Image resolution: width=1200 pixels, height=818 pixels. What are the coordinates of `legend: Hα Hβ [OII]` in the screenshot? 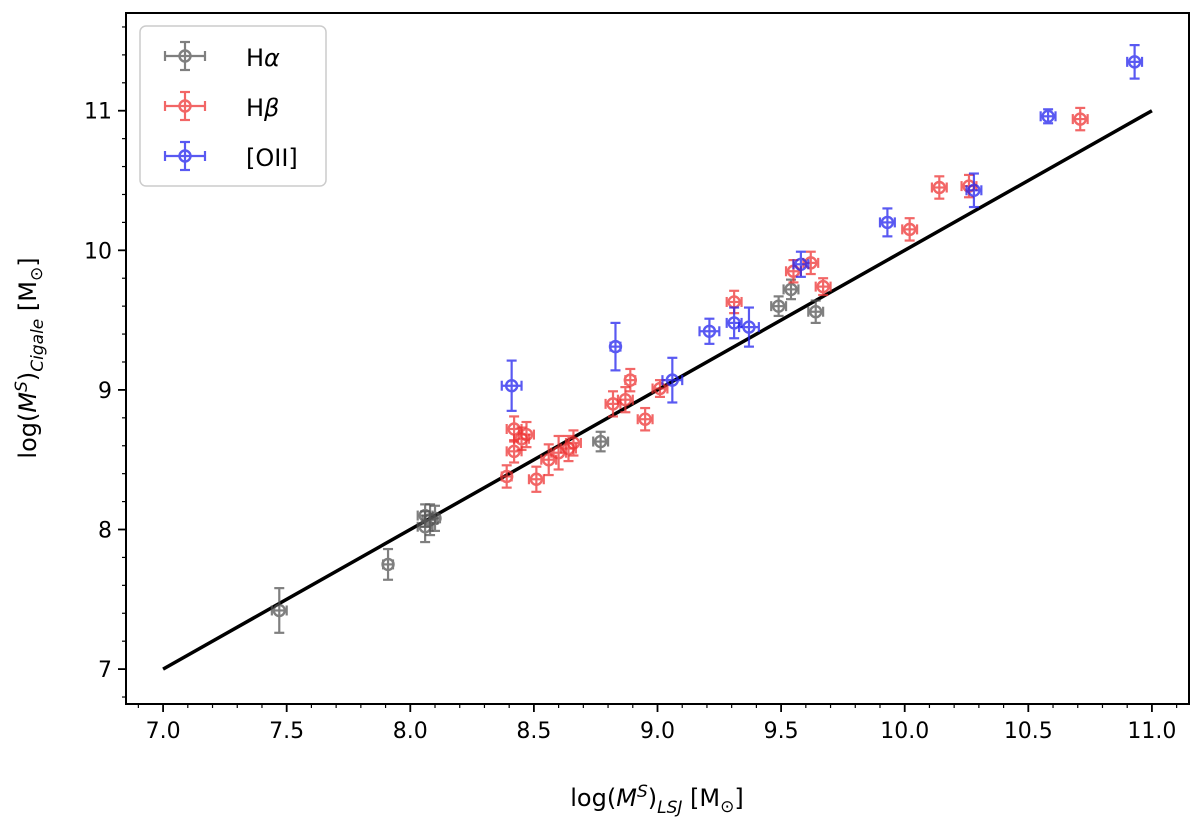 It's located at (233, 106).